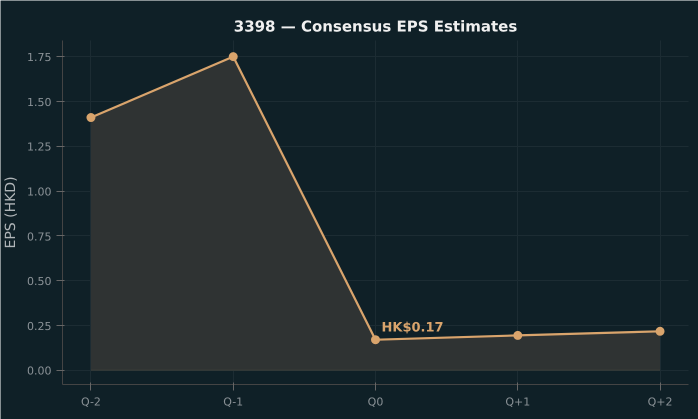 The image size is (698, 419). I want to click on y-tick-label: 0.25, so click(39, 326).